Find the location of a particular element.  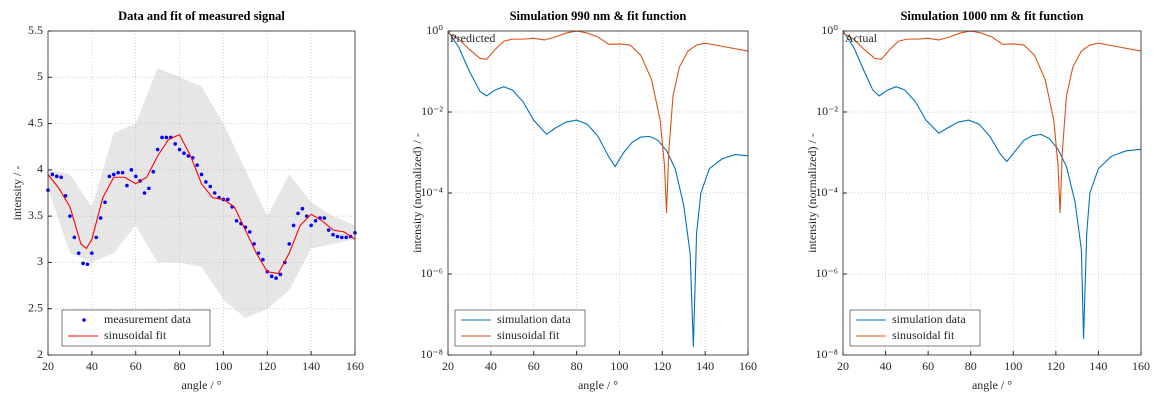

annotation: Actual is located at coordinates (861, 38).